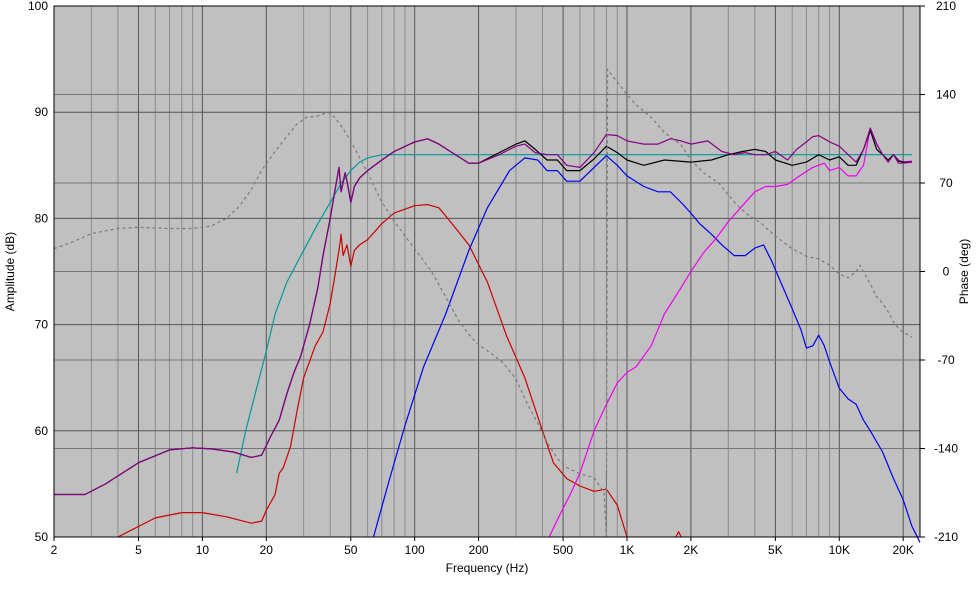 Image resolution: width=977 pixels, height=589 pixels. Describe the element at coordinates (903, 550) in the screenshot. I see `x-tick-label: 20K` at that location.